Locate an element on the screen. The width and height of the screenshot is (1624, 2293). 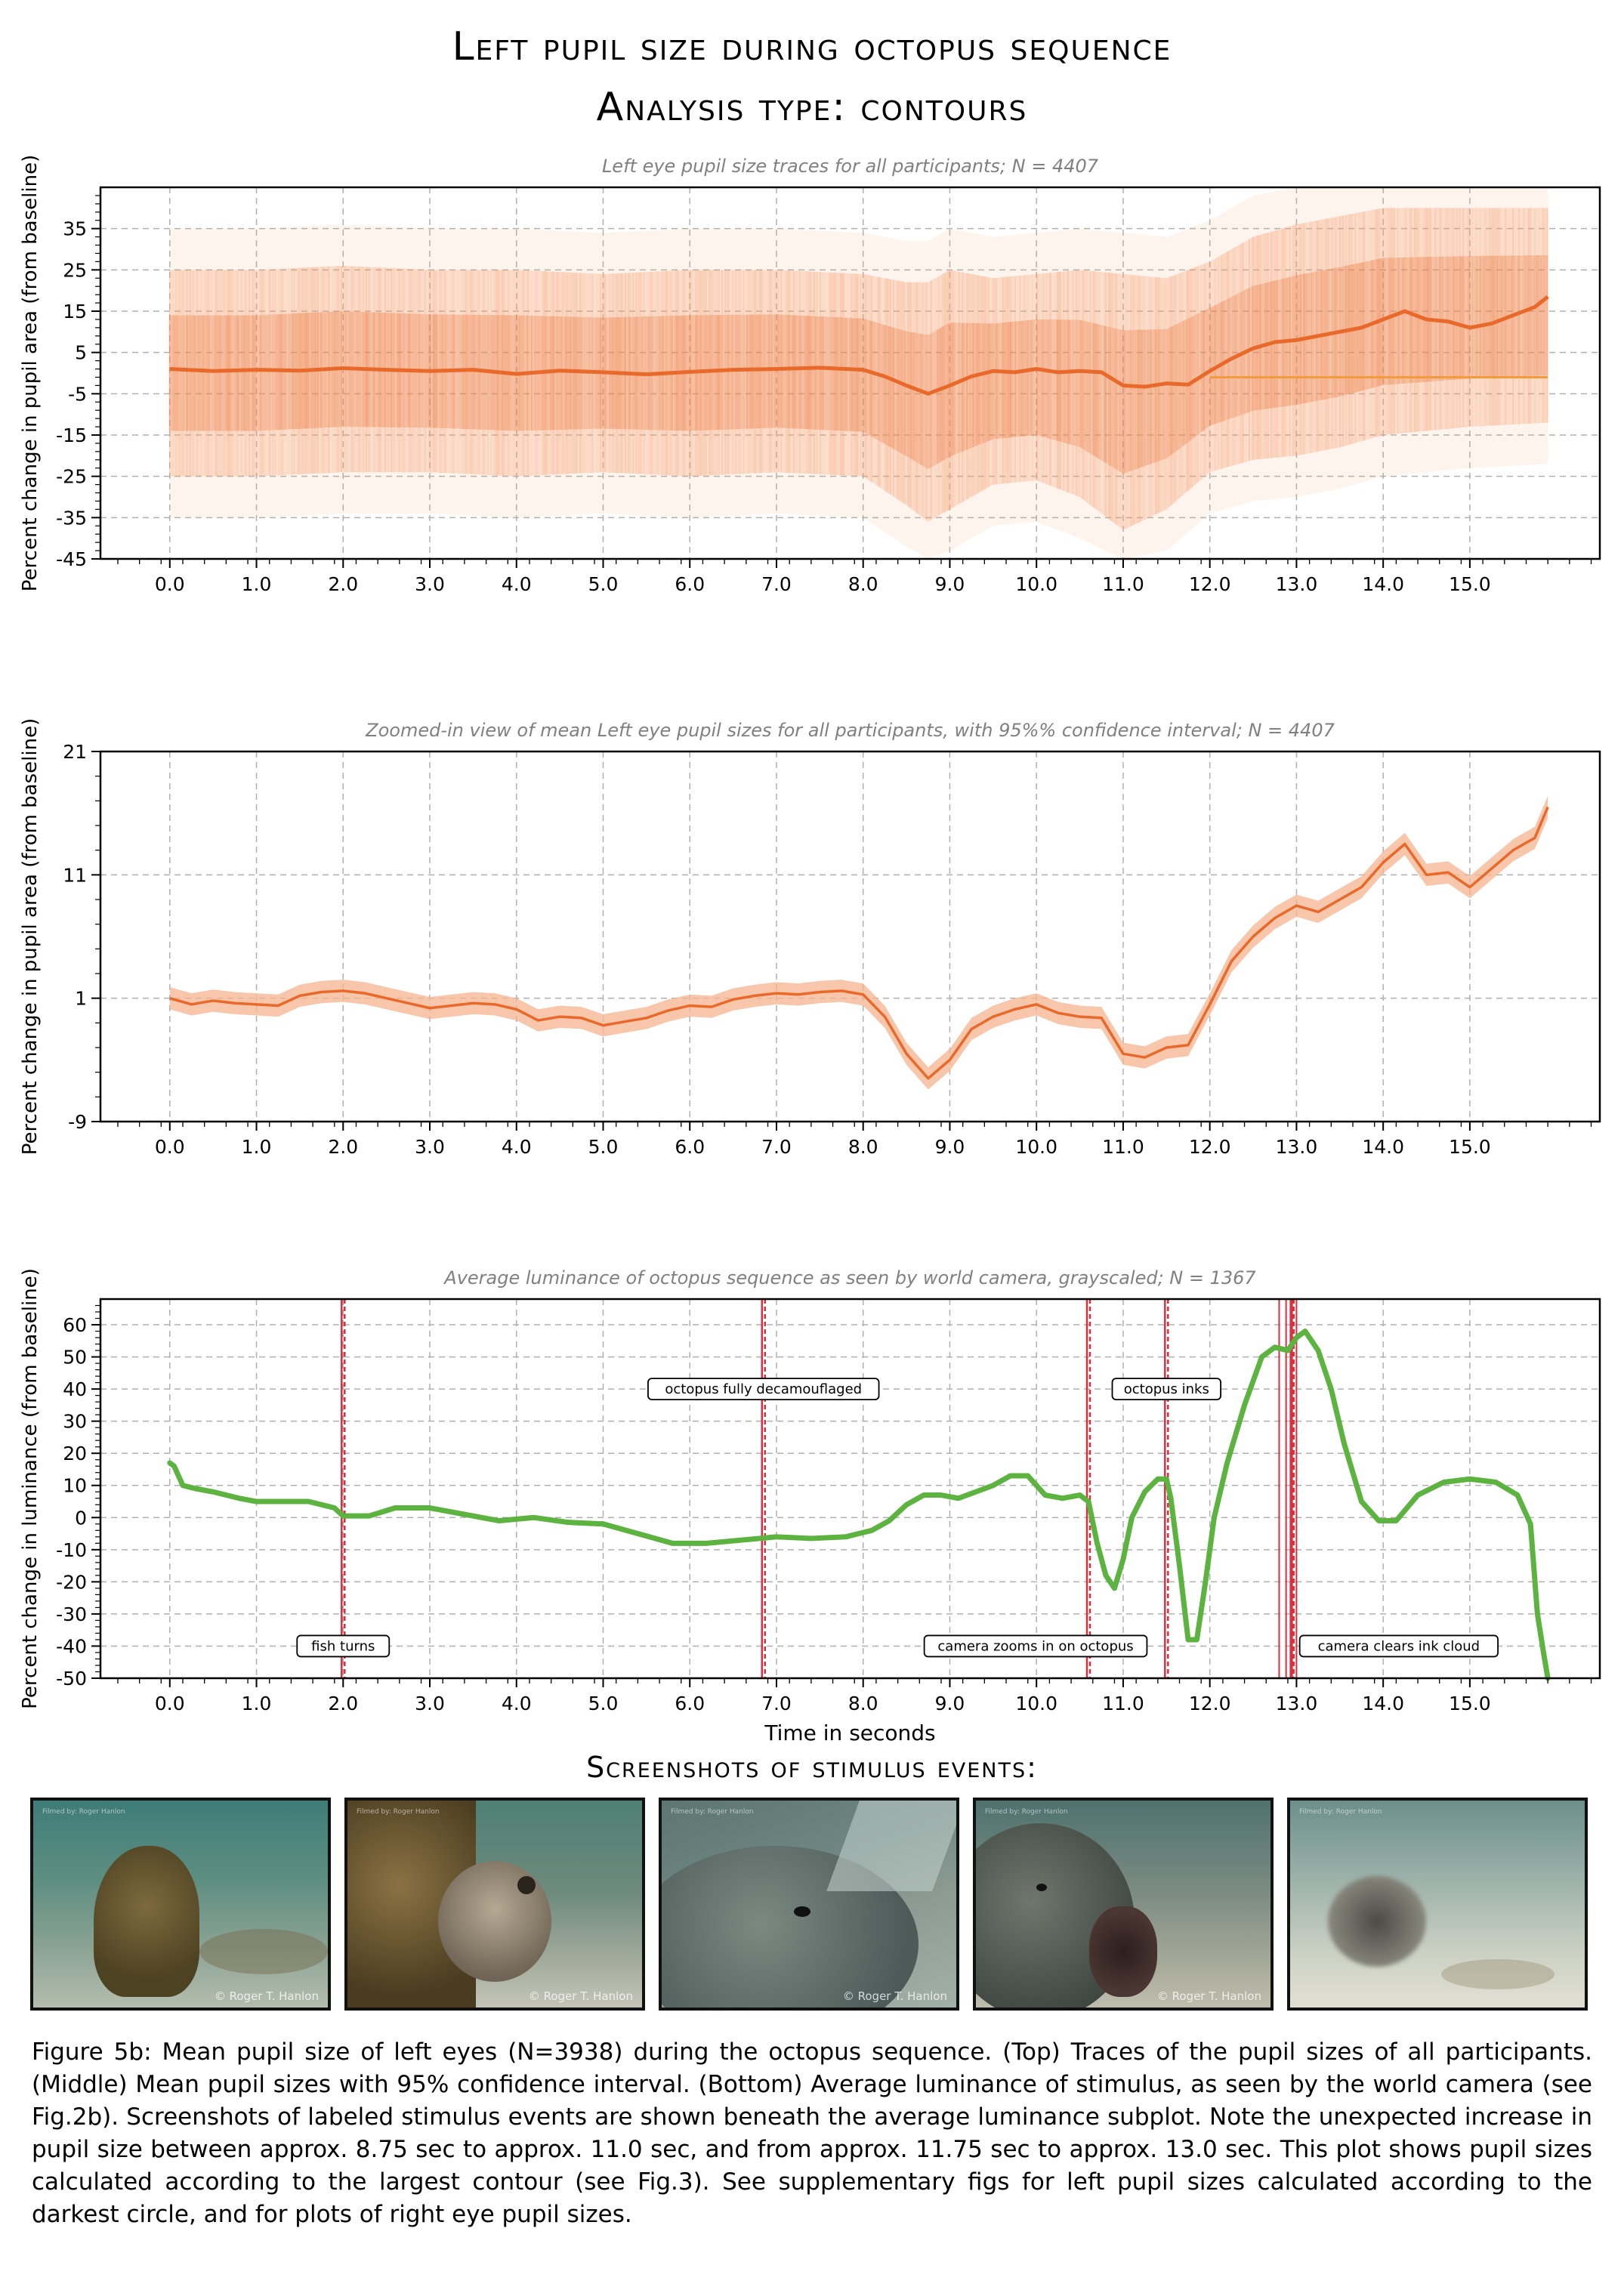
mean-line is located at coordinates (859, 345).